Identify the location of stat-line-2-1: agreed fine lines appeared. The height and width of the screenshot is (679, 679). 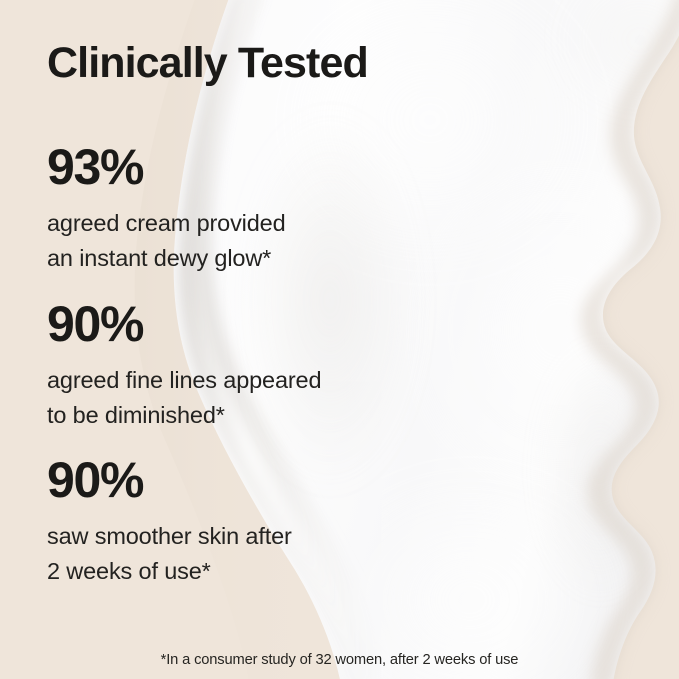
(184, 380).